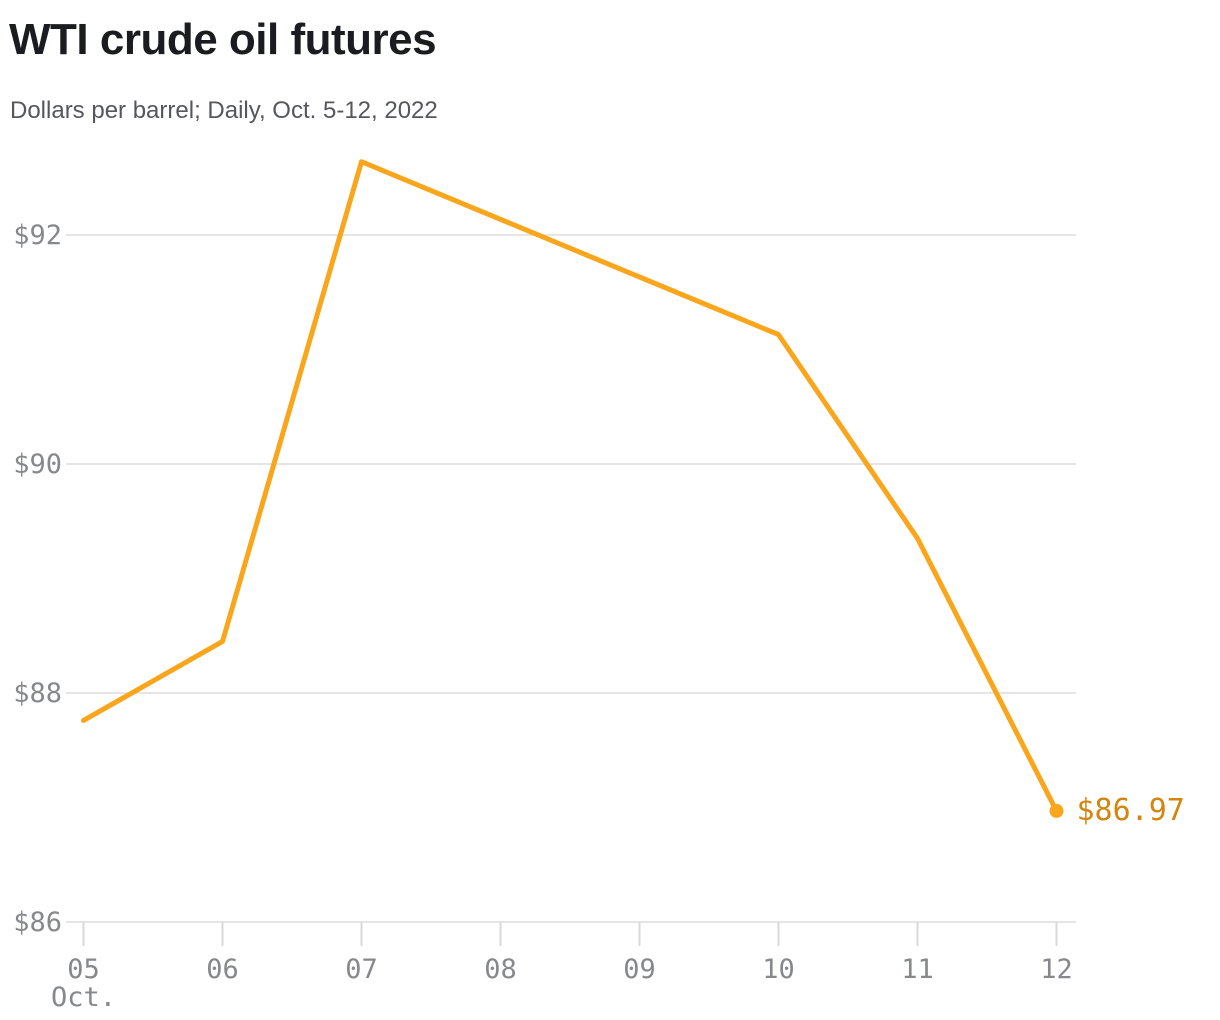  Describe the element at coordinates (37, 922) in the screenshot. I see `y-axis-label: $86` at that location.